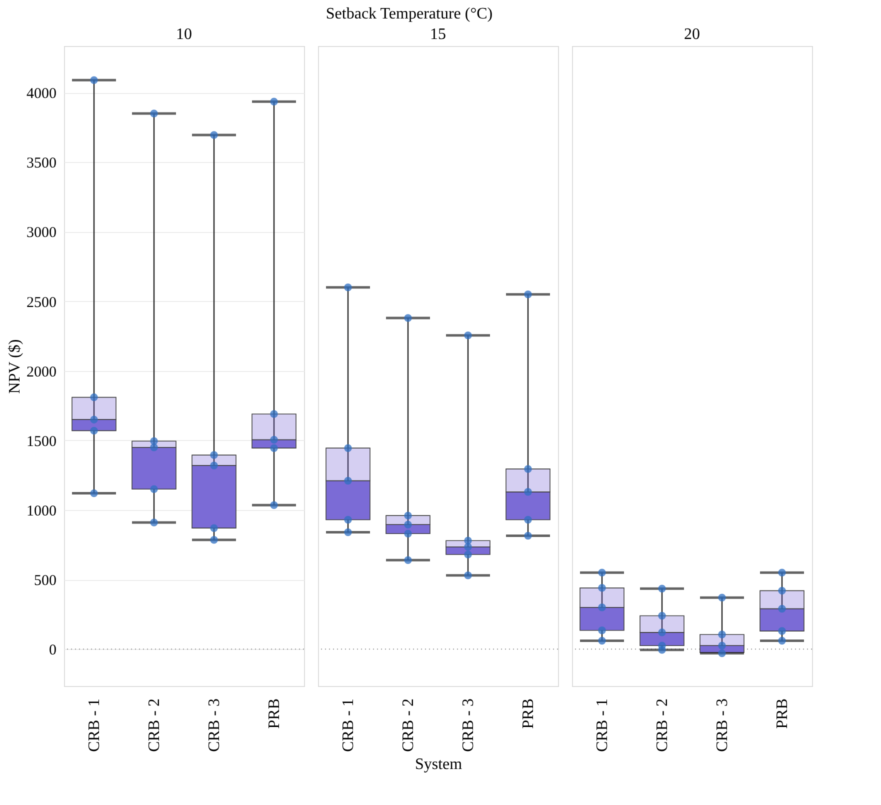  Describe the element at coordinates (45, 581) in the screenshot. I see `y-tick-label: 500` at that location.